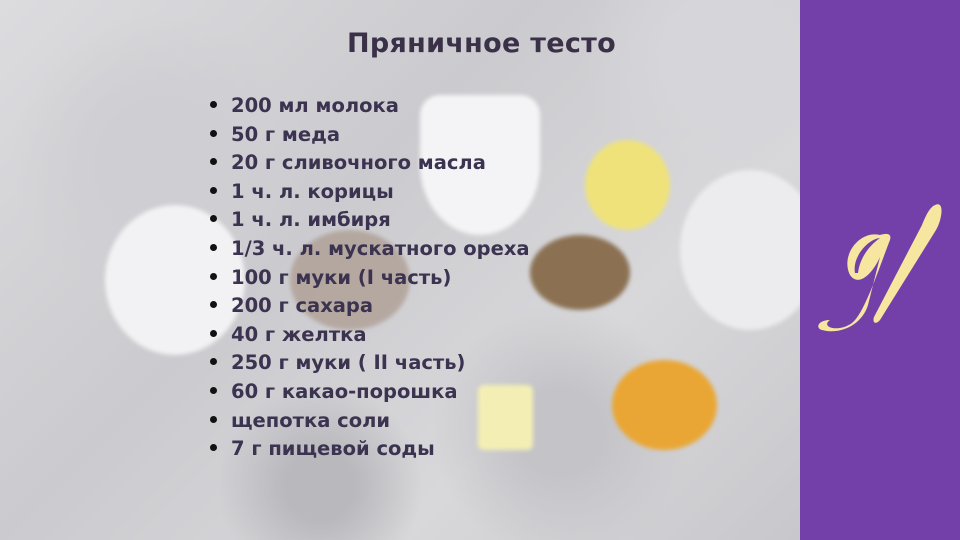 This screenshot has height=540, width=960. What do you see at coordinates (285, 134) in the screenshot?
I see `ingredient-text: 50 г меда` at bounding box center [285, 134].